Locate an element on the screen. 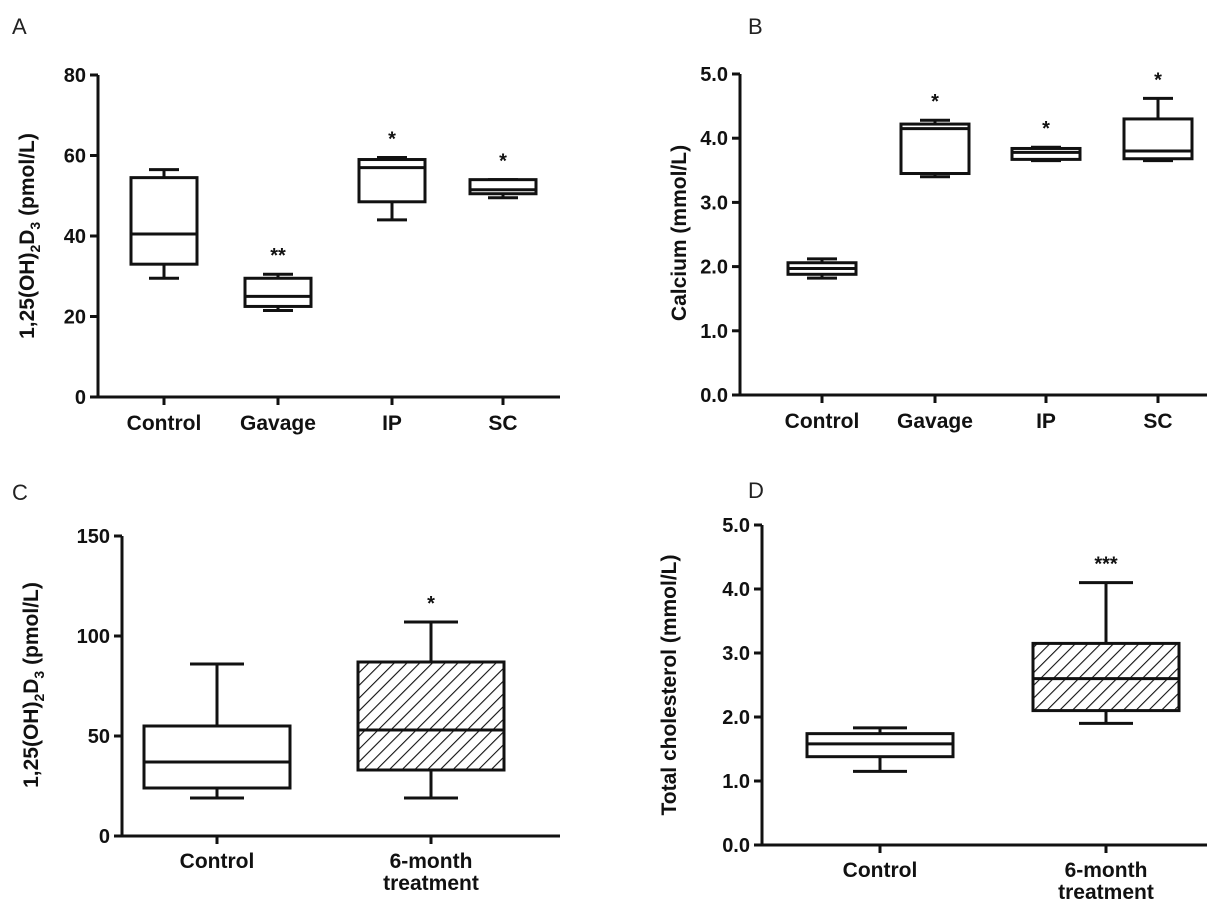  y-tick-label: 80 is located at coordinates (75, 76).